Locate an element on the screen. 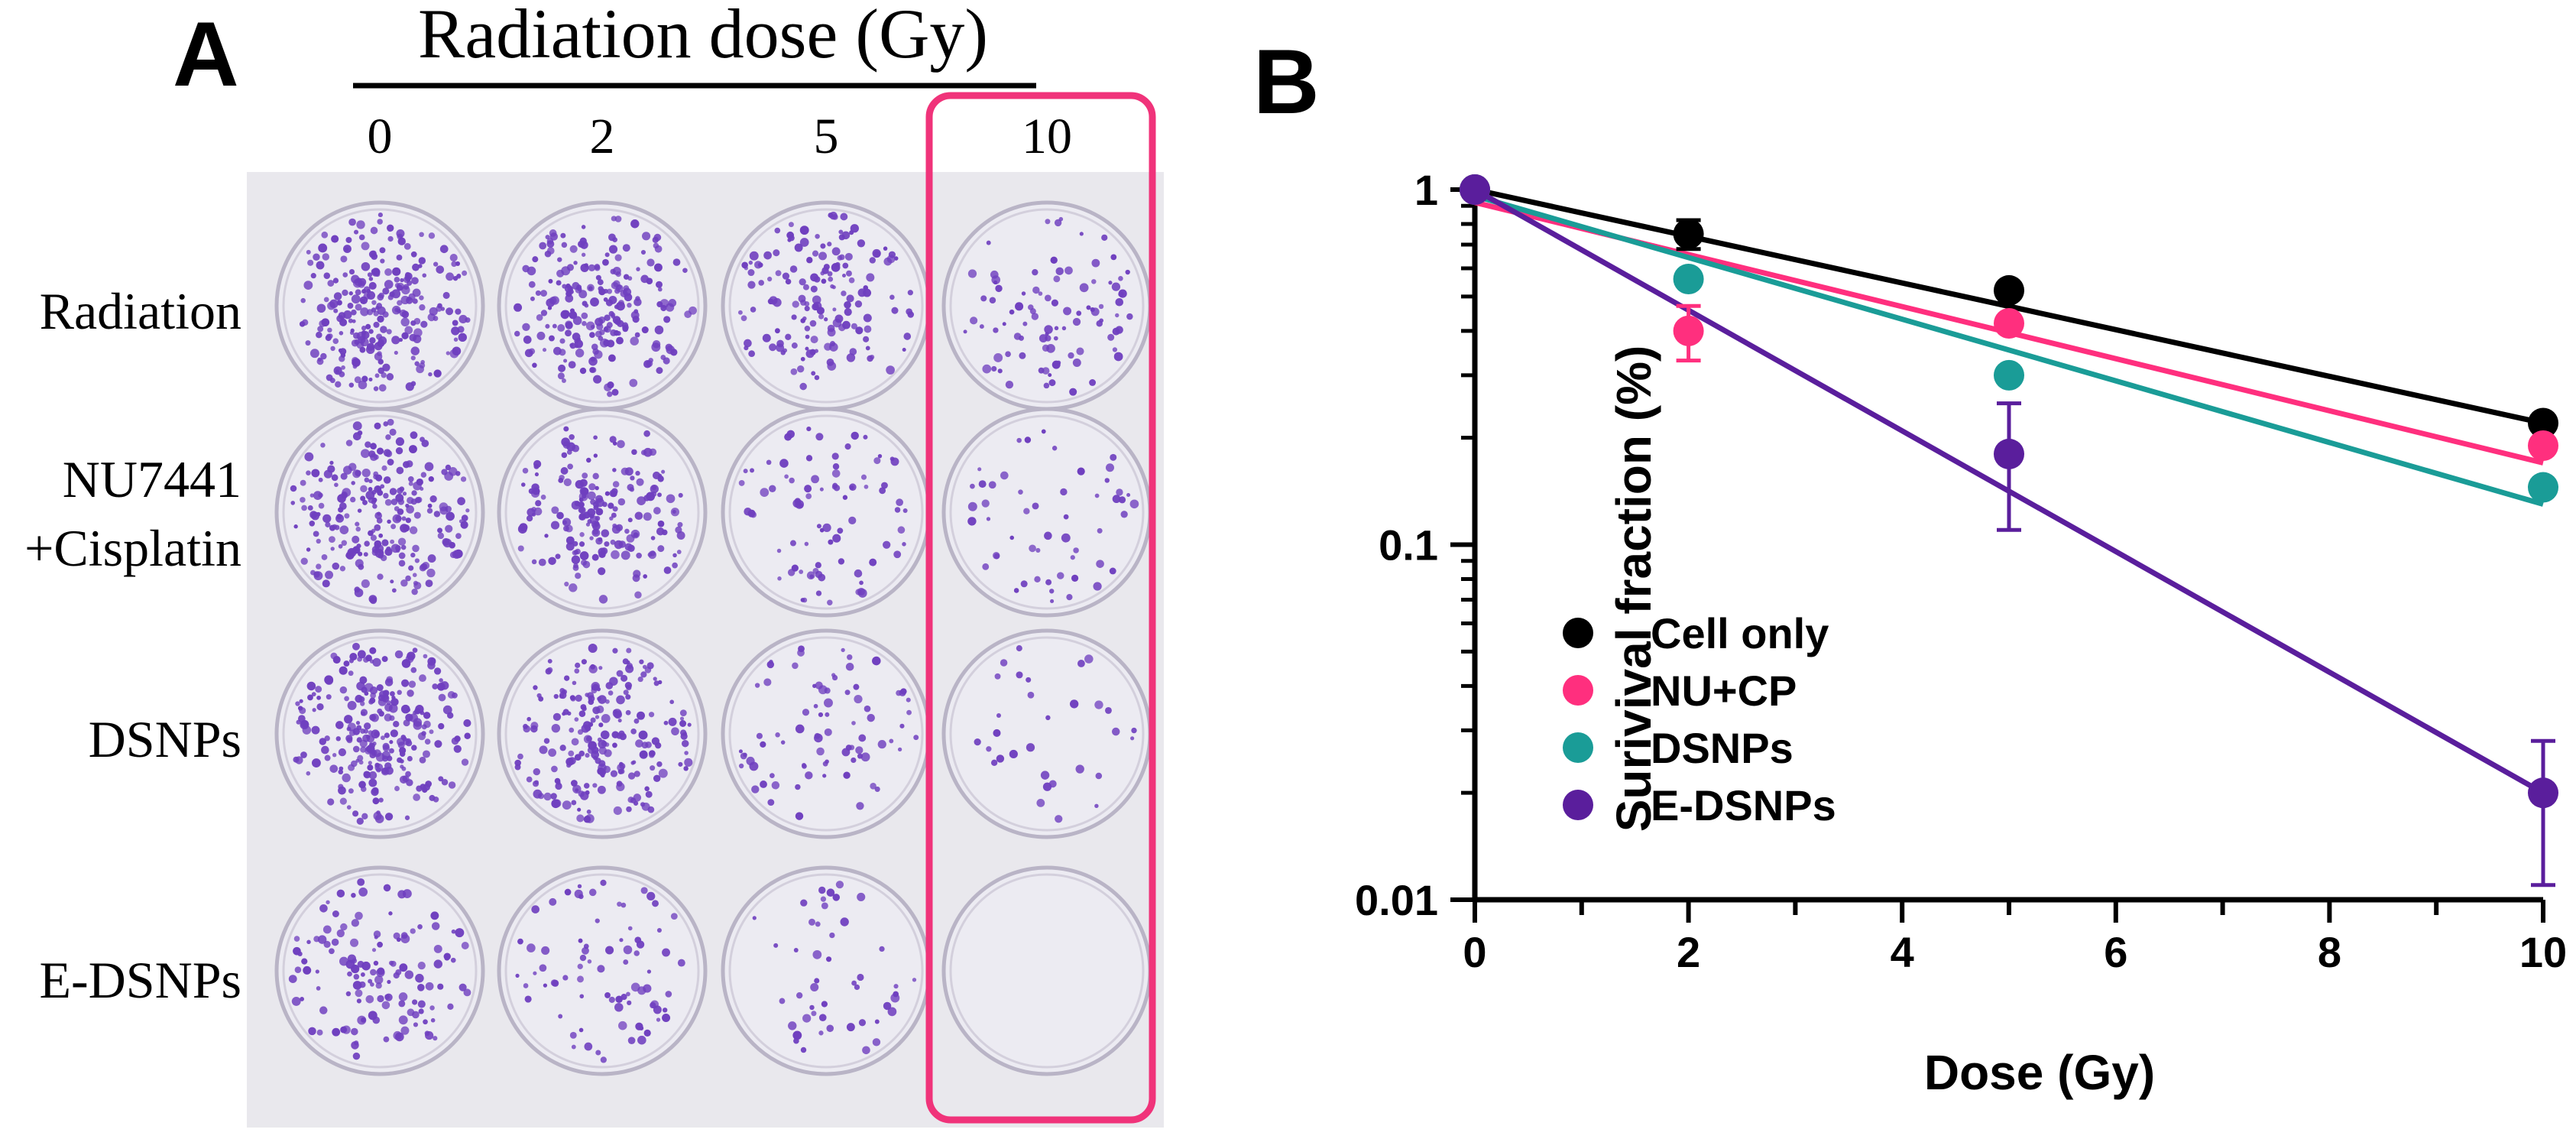 The height and width of the screenshot is (1139, 2576). x-tick-label: 10 is located at coordinates (2543, 952).